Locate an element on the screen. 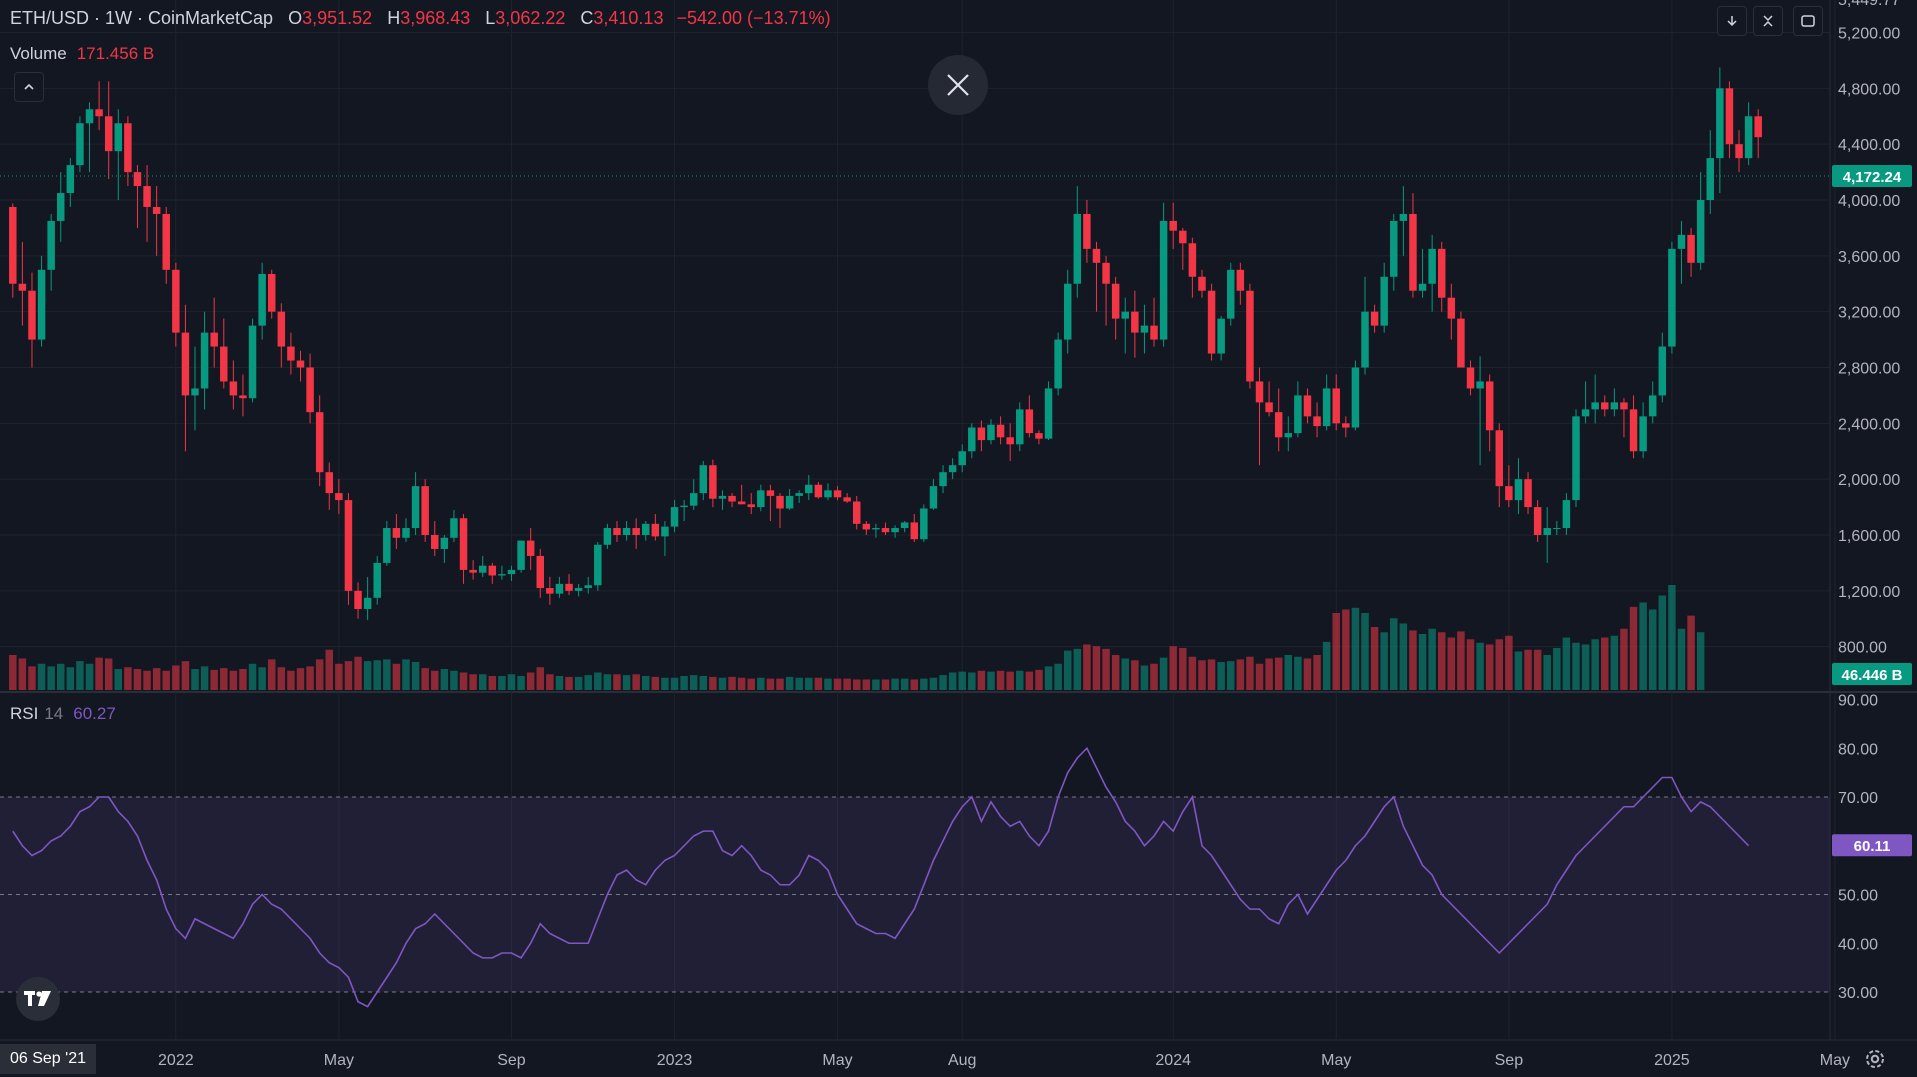 The width and height of the screenshot is (1917, 1077). rsi-tick-label: 40.00 is located at coordinates (1858, 944).